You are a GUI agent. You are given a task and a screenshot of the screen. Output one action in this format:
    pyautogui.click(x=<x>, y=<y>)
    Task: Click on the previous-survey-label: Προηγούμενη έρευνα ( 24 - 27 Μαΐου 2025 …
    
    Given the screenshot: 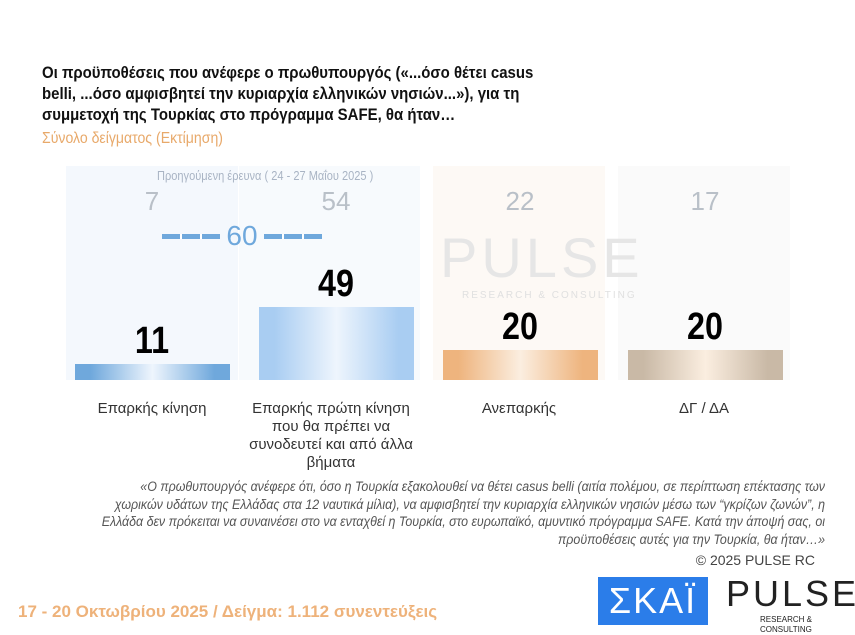 What is the action you would take?
    pyautogui.click(x=265, y=175)
    